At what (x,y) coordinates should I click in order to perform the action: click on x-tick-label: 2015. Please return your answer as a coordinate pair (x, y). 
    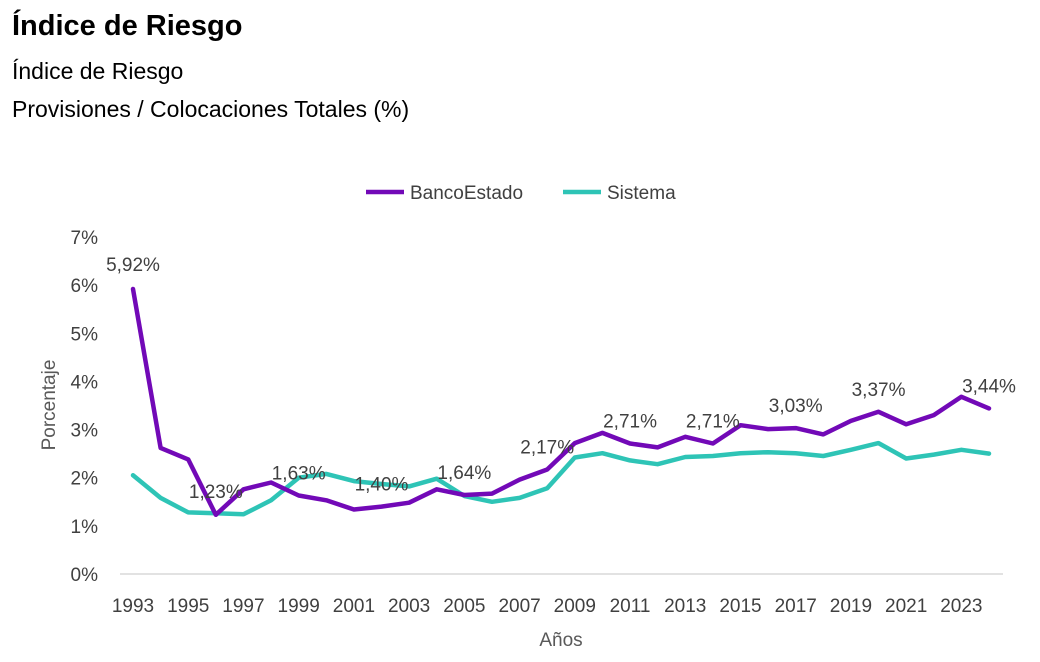
    Looking at the image, I should click on (740, 606).